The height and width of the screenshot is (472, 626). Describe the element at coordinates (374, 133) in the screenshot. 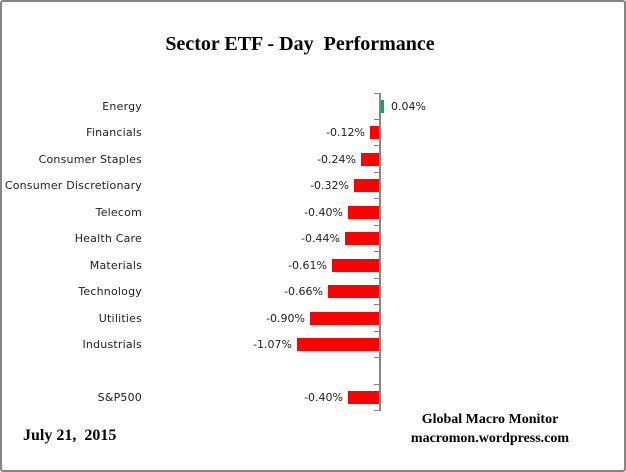

I see `bar-financials` at that location.